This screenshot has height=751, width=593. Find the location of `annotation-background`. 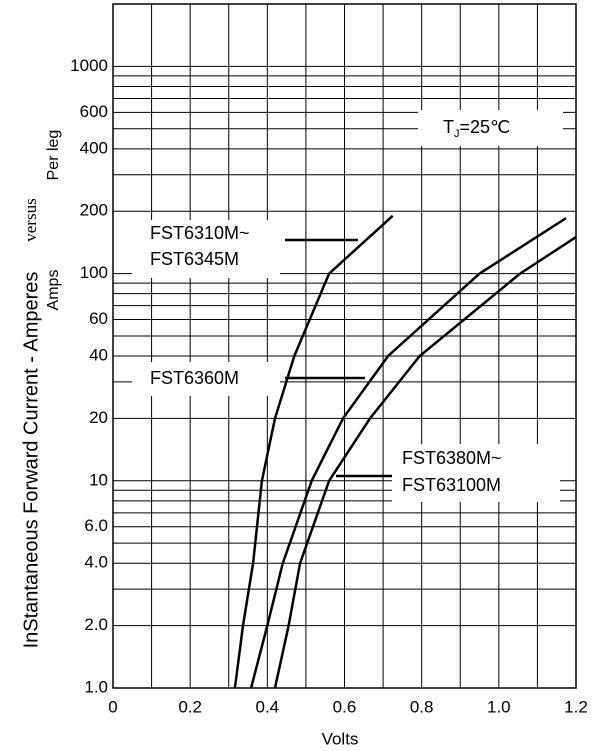

annotation-background is located at coordinates (490, 128).